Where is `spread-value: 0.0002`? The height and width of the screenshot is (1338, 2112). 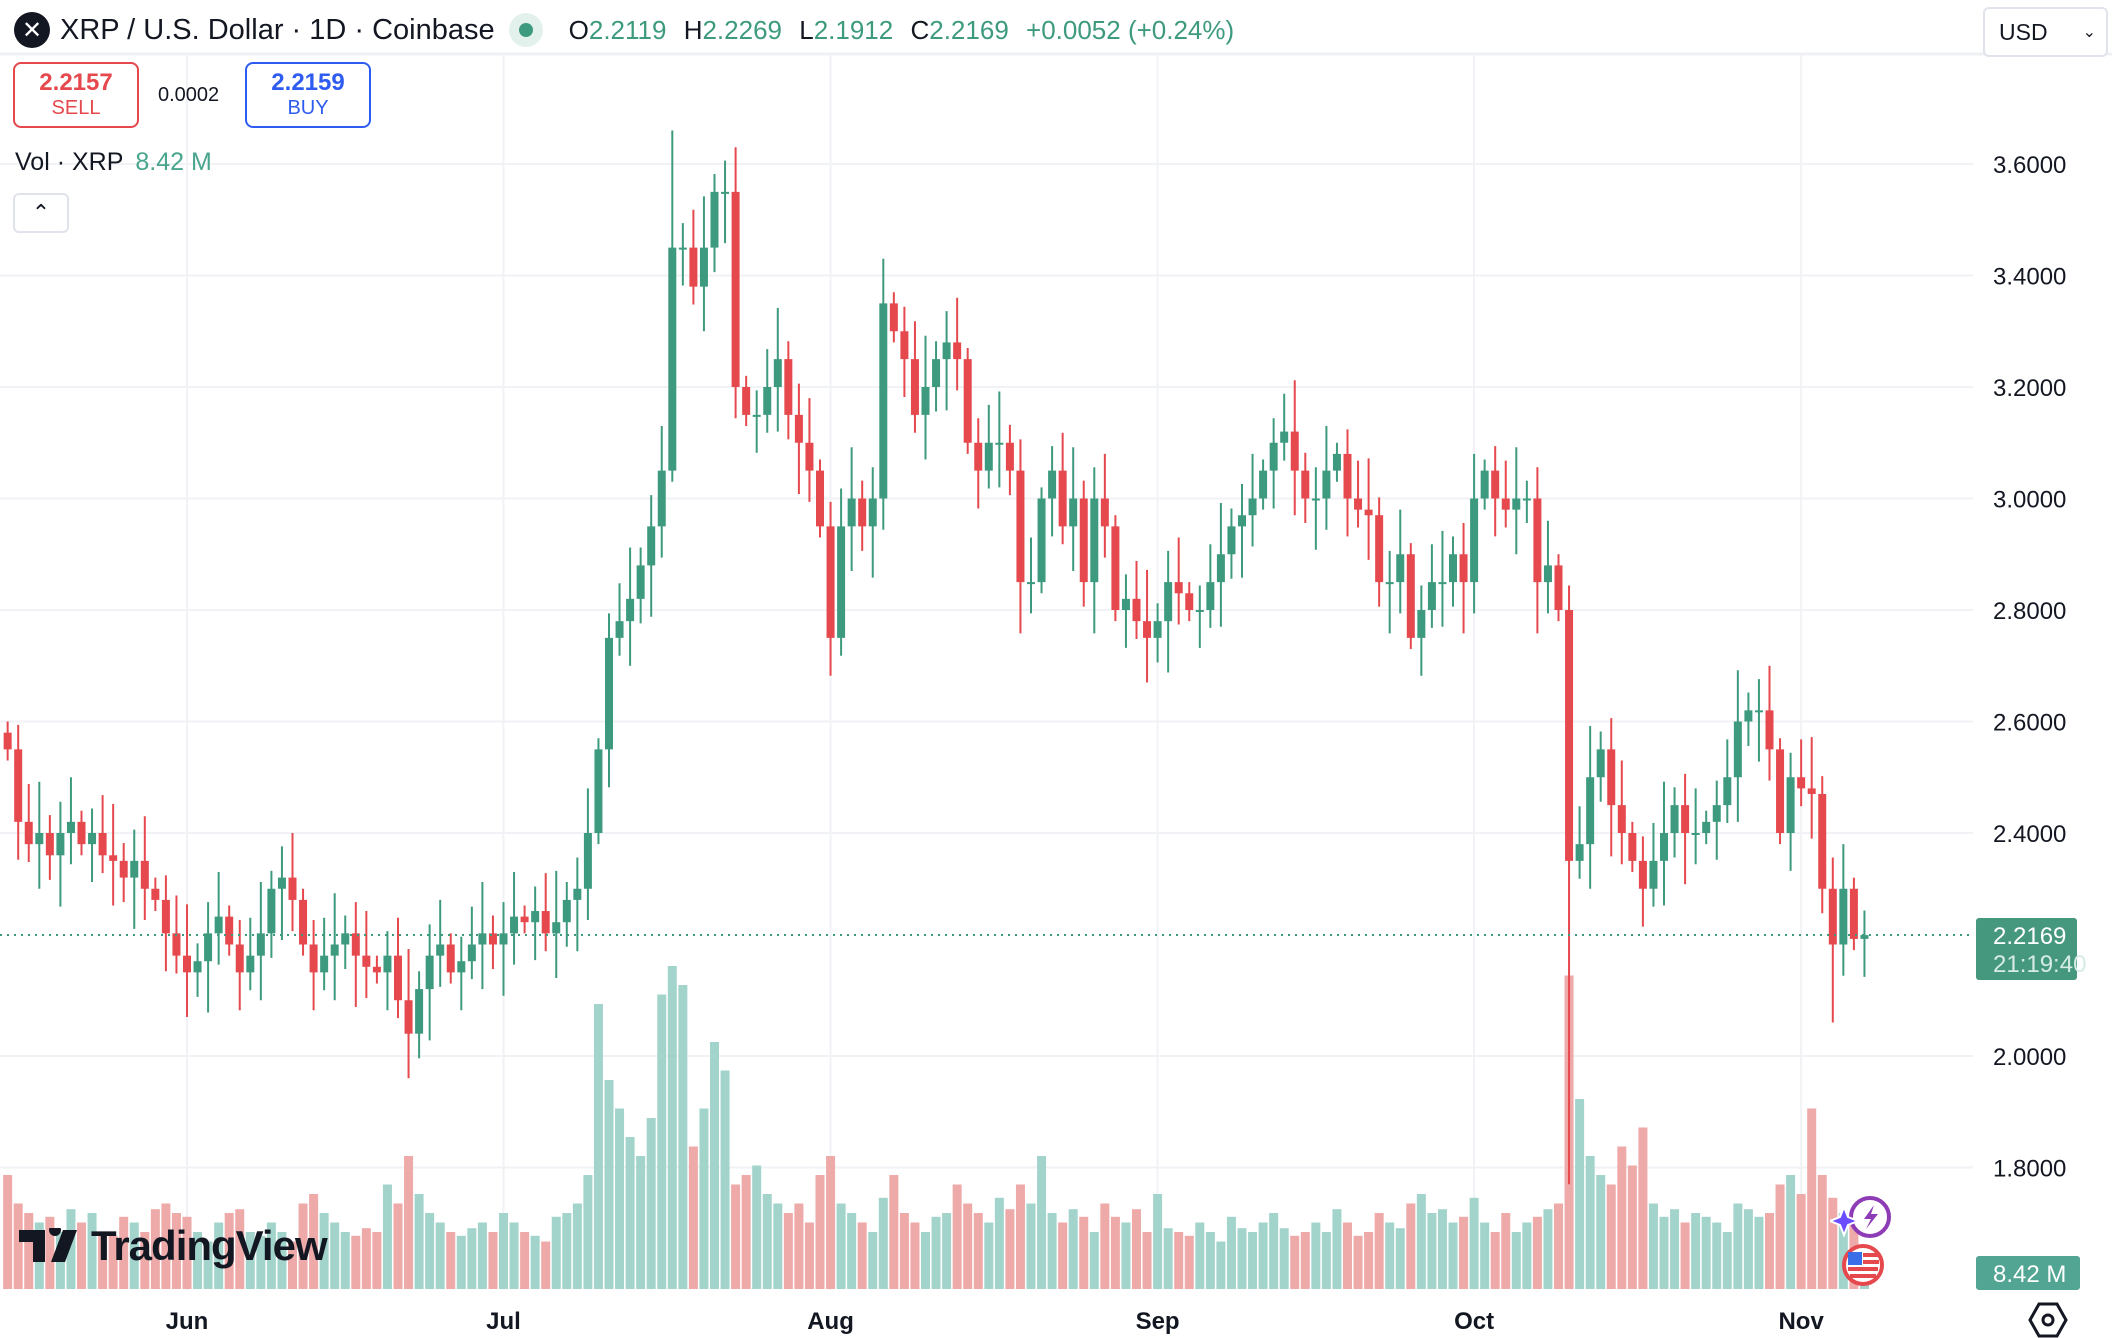 spread-value: 0.0002 is located at coordinates (189, 95).